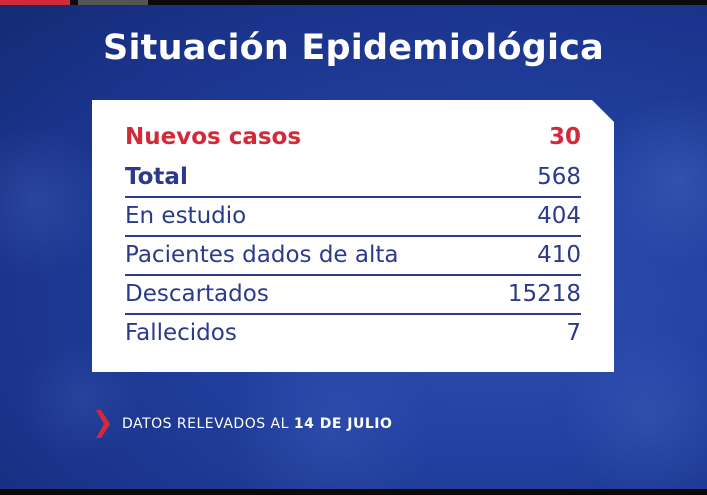 This screenshot has height=495, width=707. I want to click on row-label: Pacientes dados de alta, so click(262, 255).